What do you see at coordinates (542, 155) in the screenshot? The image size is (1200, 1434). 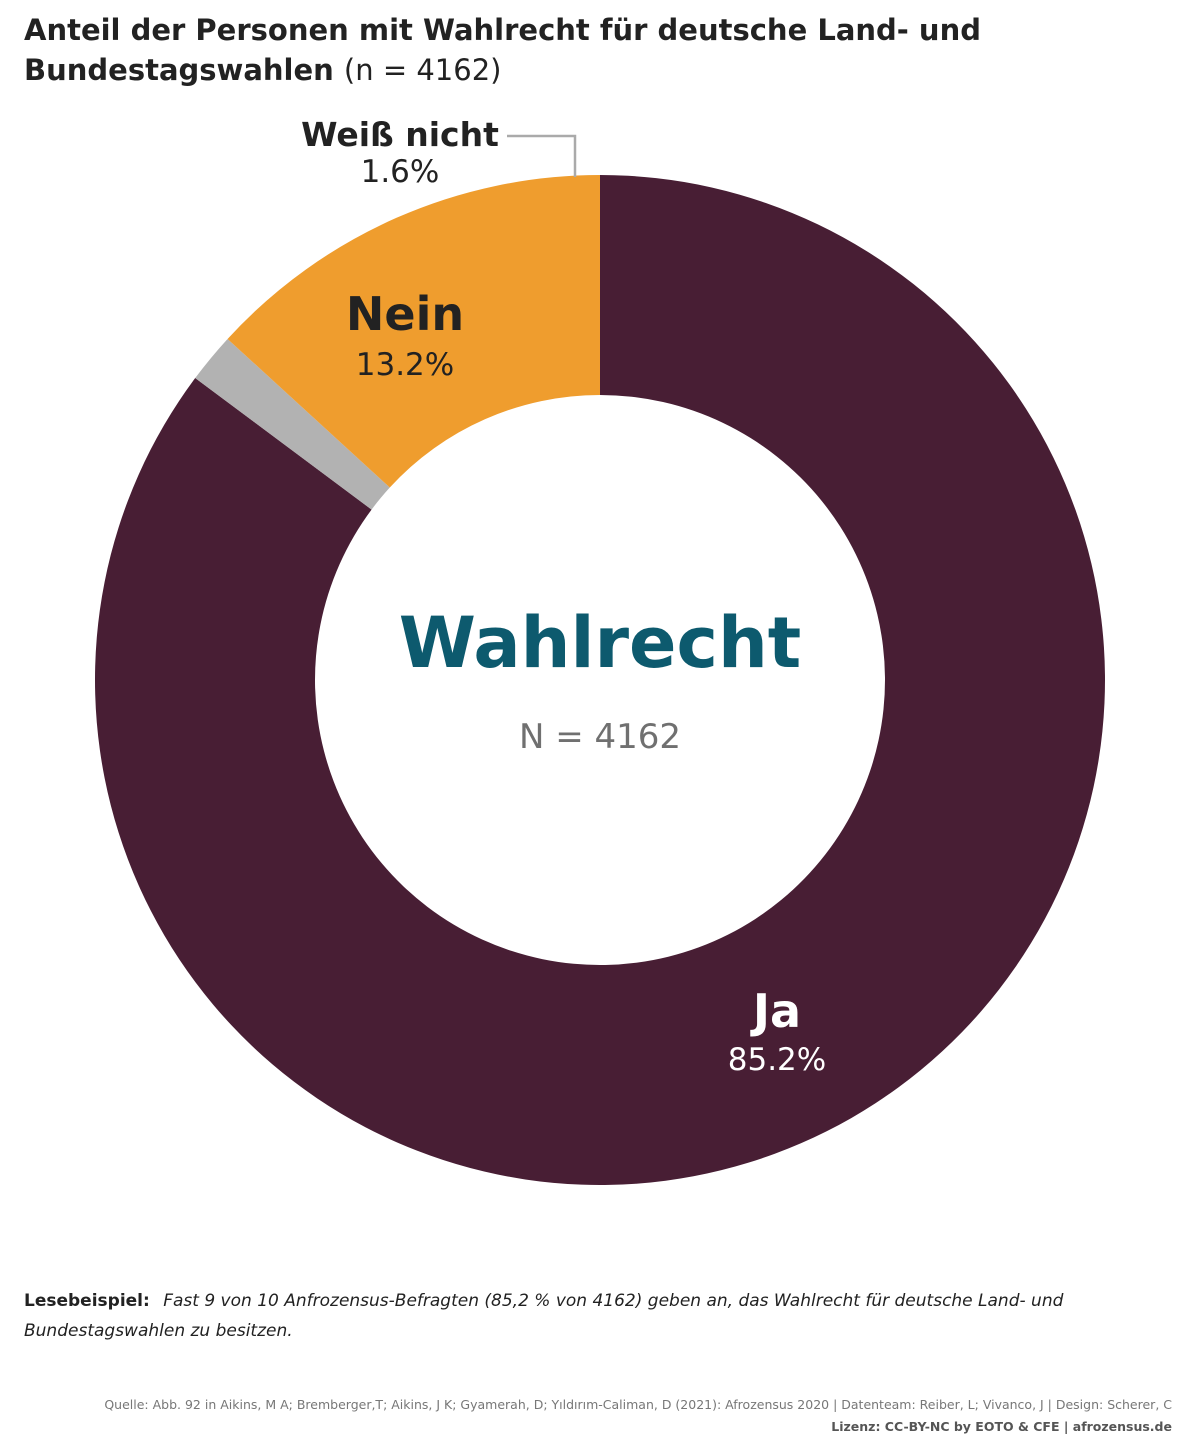 I see `weiss-nicht-leader-line` at bounding box center [542, 155].